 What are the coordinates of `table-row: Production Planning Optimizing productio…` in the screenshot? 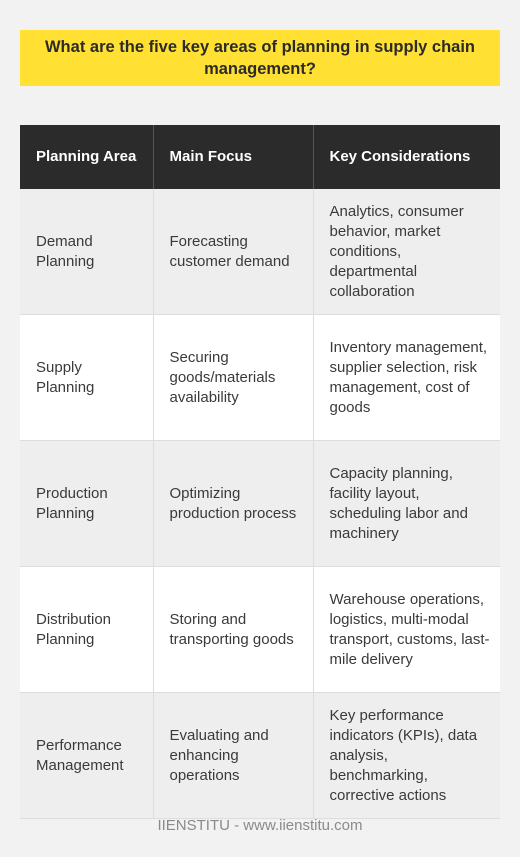 It's located at (260, 503).